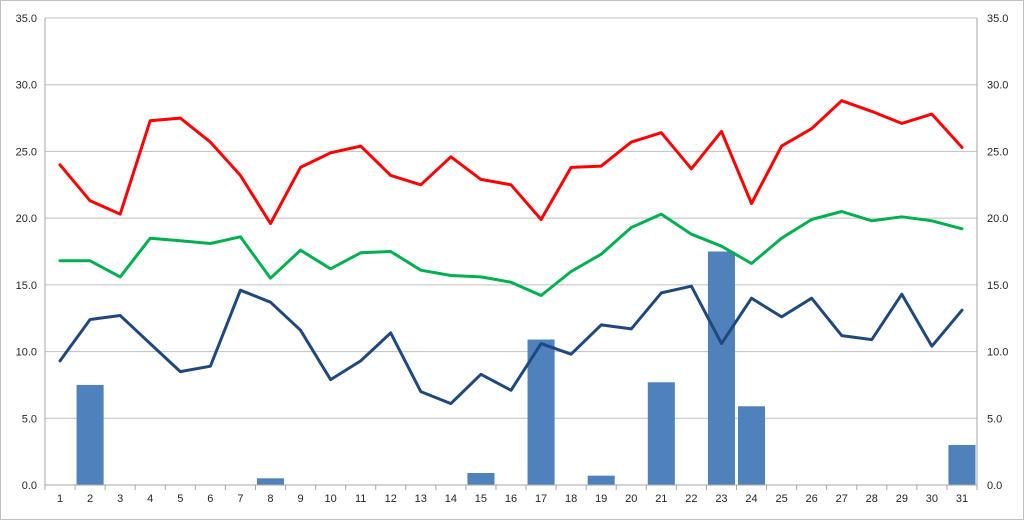 This screenshot has width=1024, height=520. I want to click on x-tick-label: 2, so click(90, 499).